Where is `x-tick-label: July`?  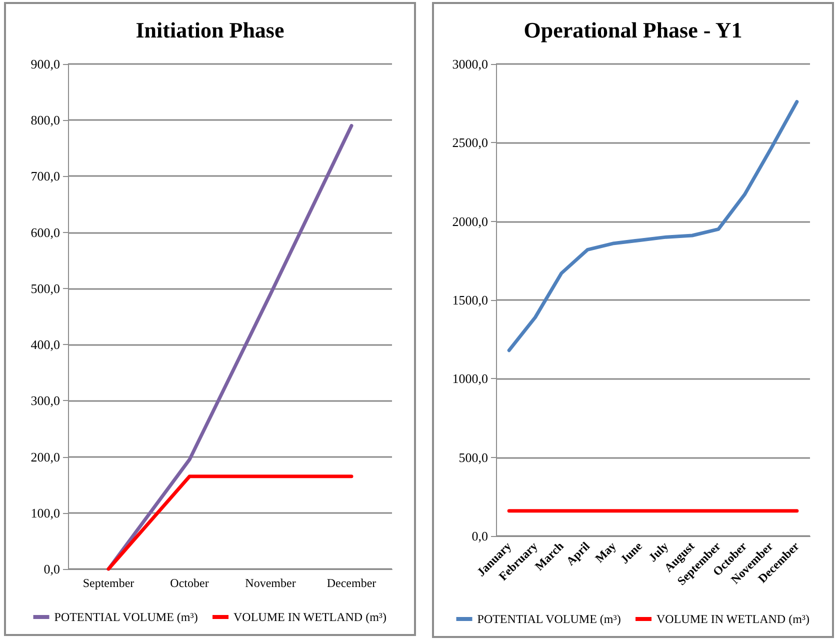
x-tick-label: July is located at coordinates (659, 551).